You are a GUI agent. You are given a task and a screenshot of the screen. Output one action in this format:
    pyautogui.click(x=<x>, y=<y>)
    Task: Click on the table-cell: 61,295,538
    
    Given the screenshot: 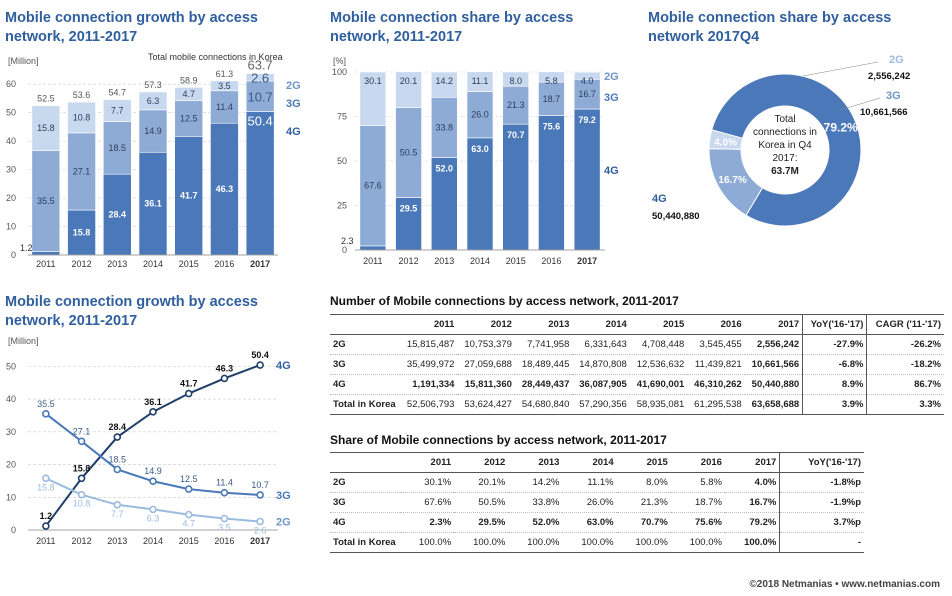 What is the action you would take?
    pyautogui.click(x=716, y=404)
    